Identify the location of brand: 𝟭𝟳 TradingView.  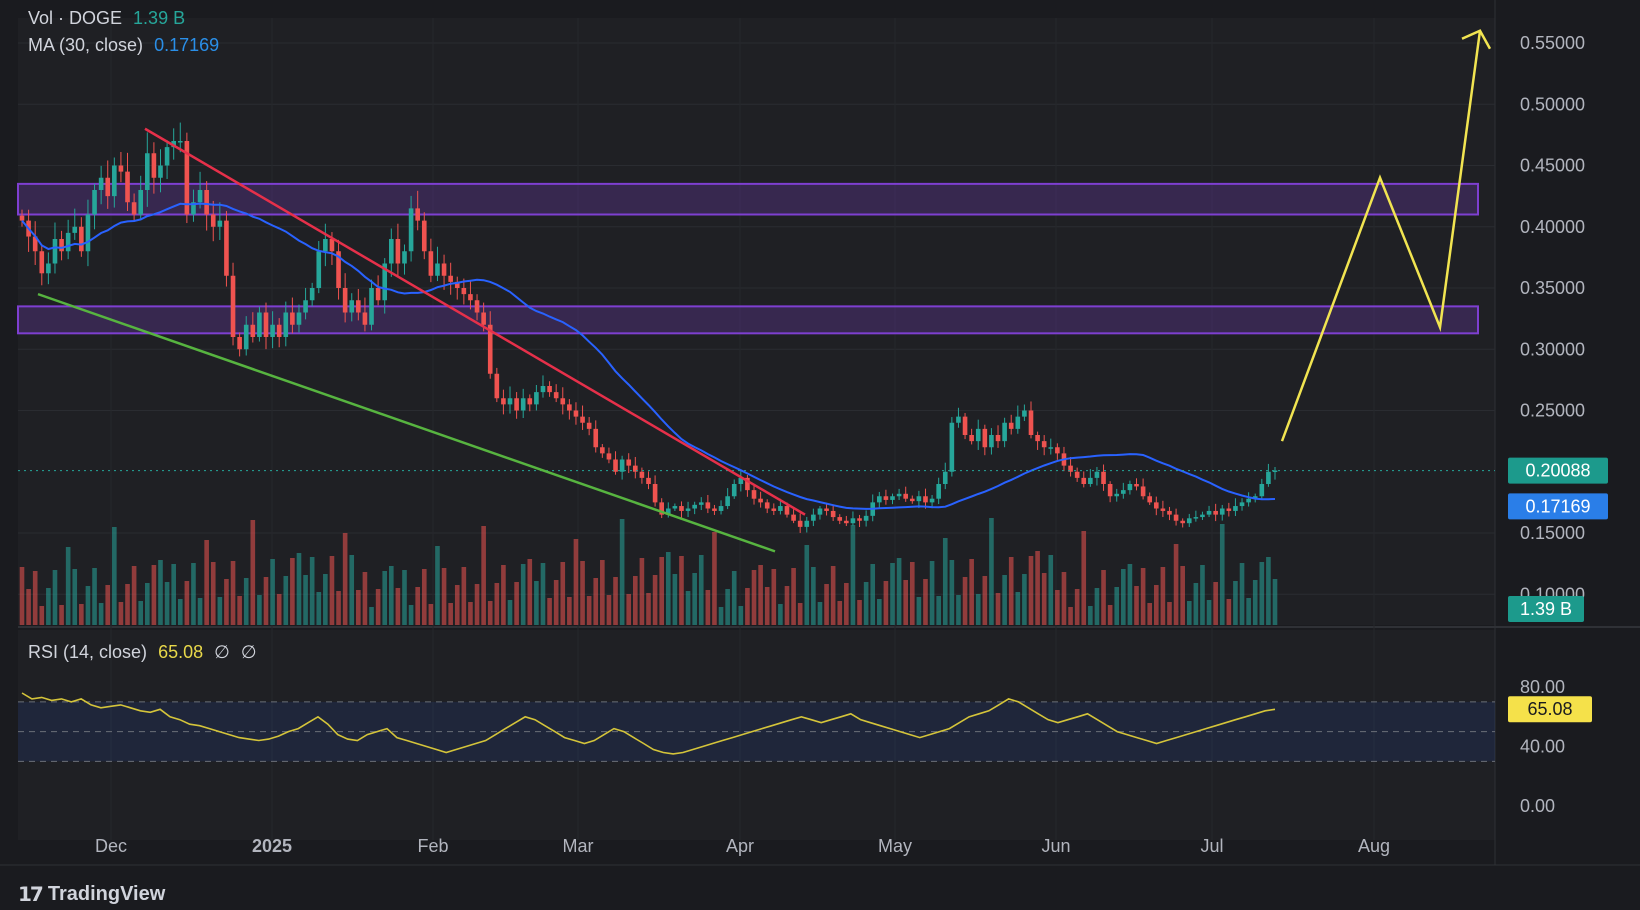
(91, 894).